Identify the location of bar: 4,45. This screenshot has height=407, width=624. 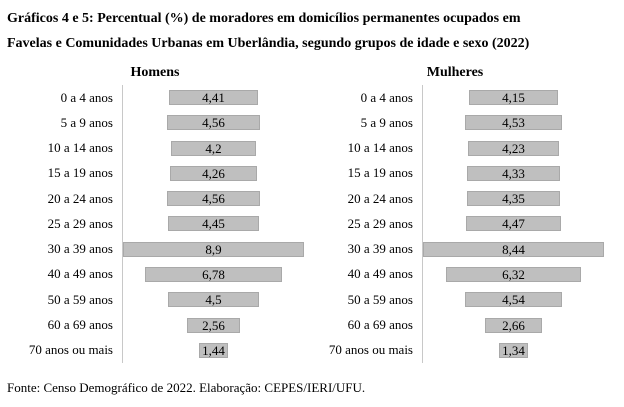
(213, 224).